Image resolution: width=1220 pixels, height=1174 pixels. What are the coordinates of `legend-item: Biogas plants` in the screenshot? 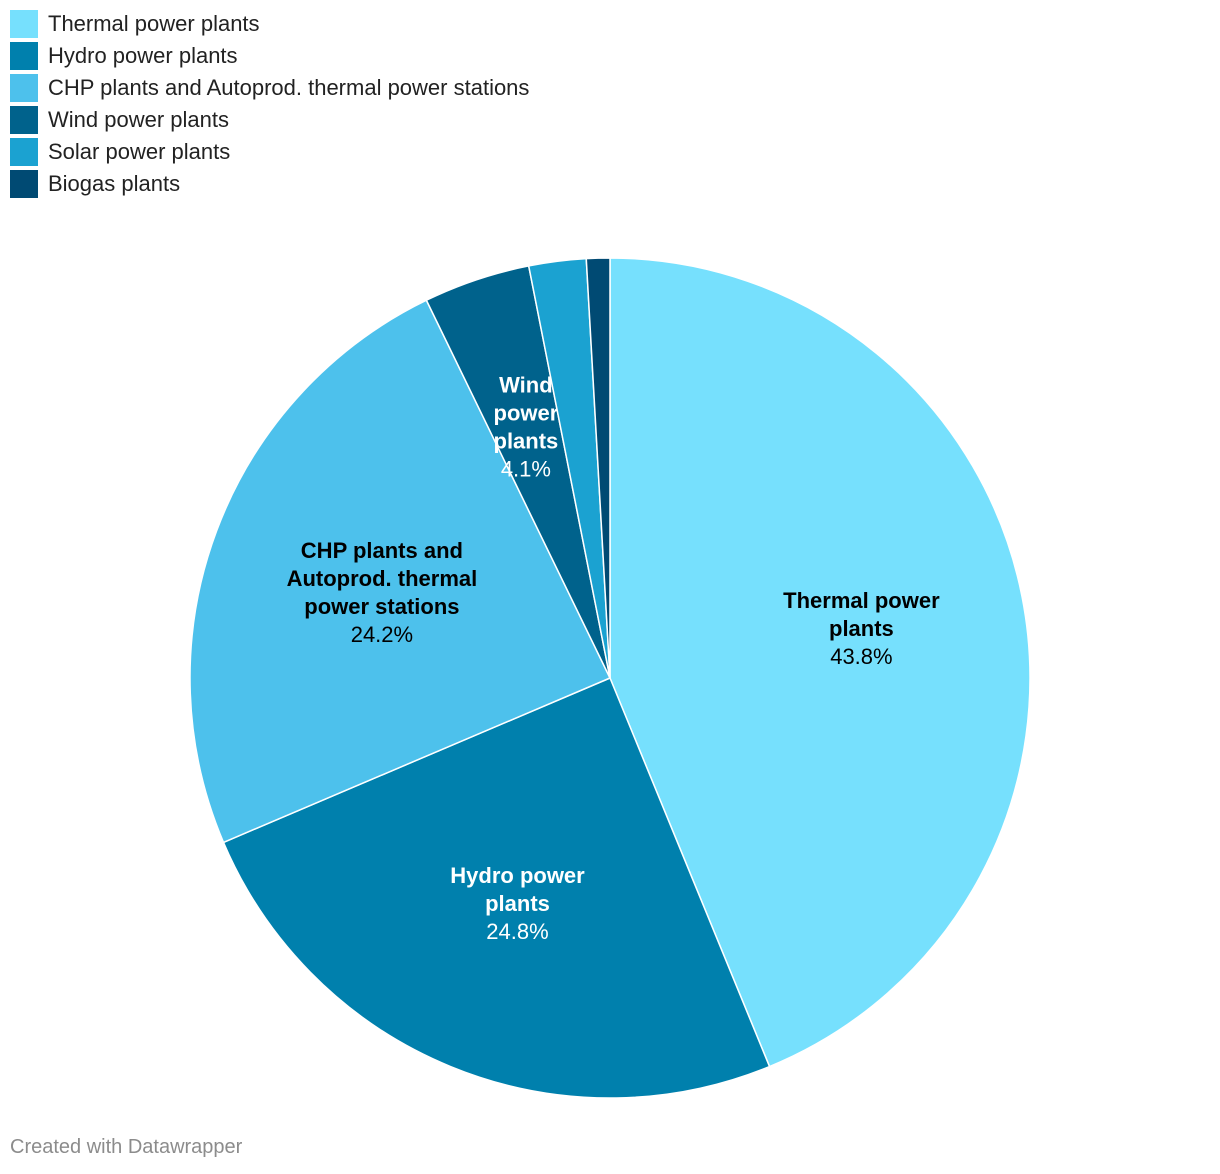 It's located at (269, 184).